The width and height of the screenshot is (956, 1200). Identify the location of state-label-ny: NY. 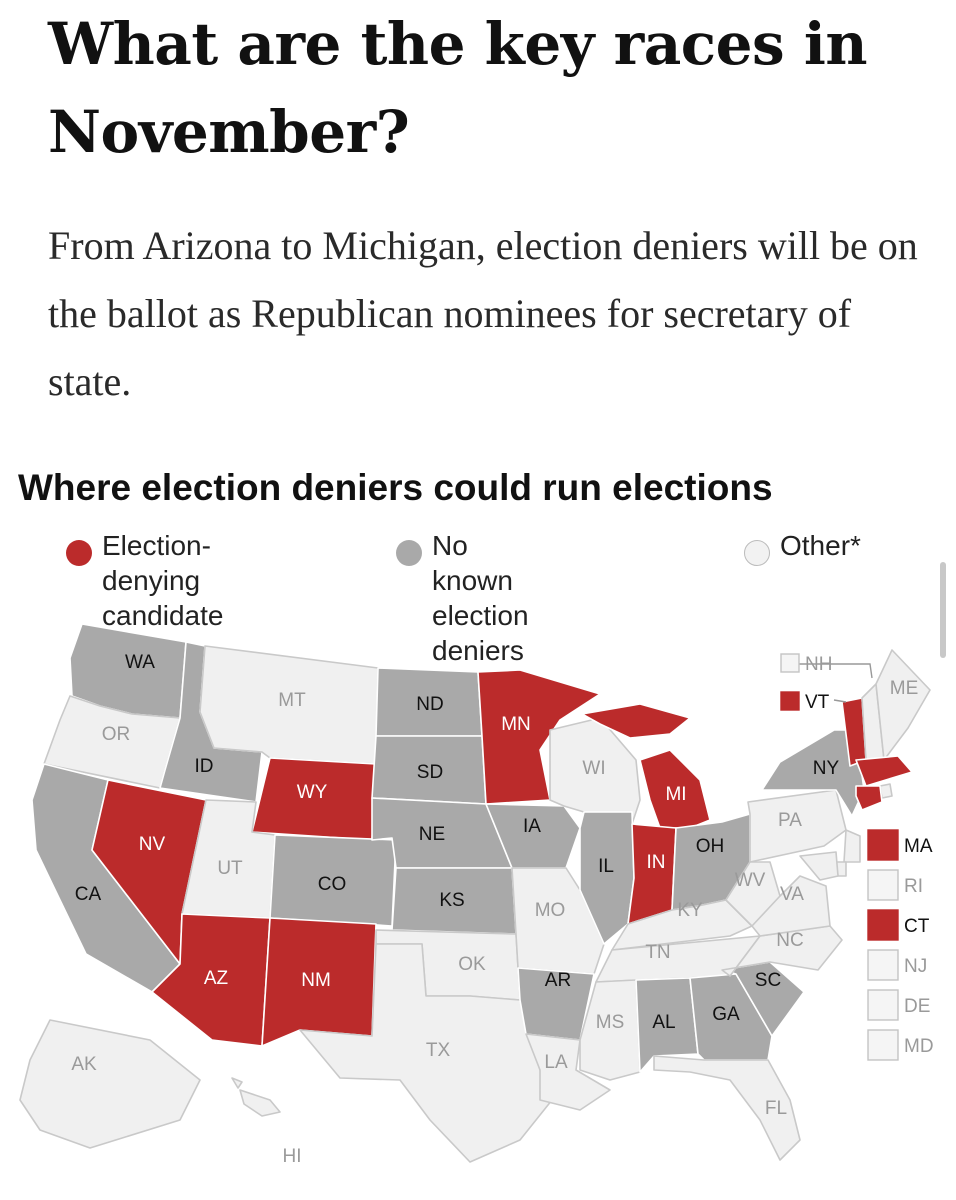
(826, 768).